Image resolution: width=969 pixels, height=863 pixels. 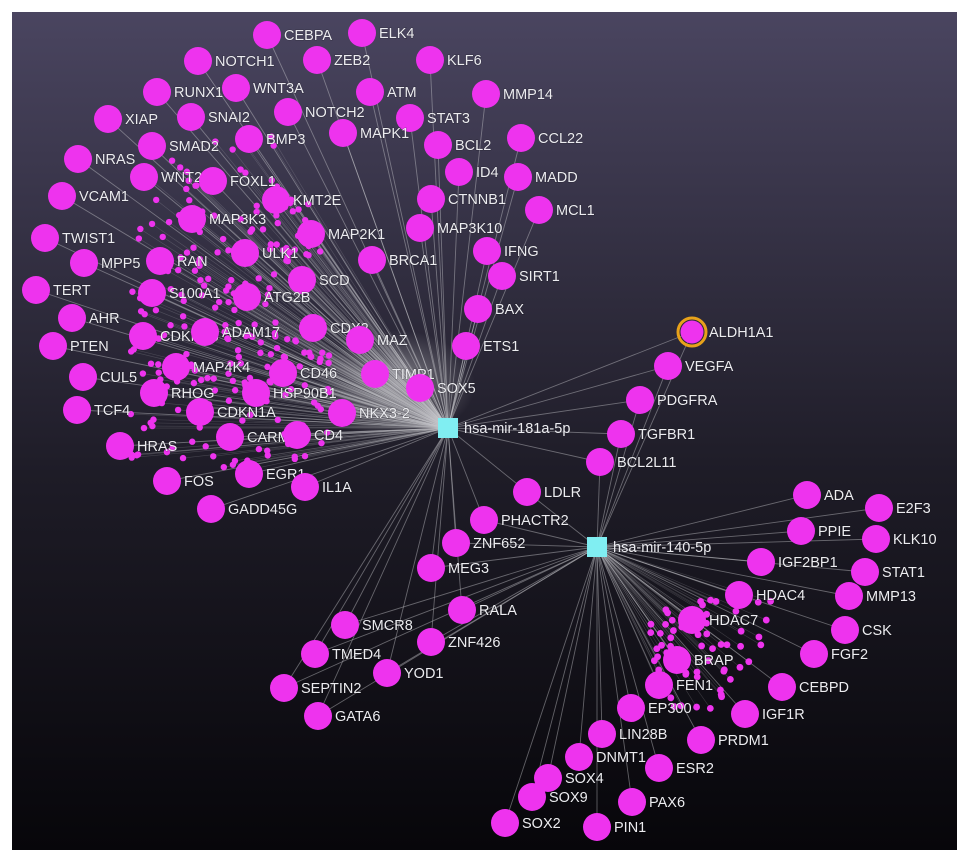 What do you see at coordinates (377, 340) in the screenshot?
I see `gene-node: MAZ` at bounding box center [377, 340].